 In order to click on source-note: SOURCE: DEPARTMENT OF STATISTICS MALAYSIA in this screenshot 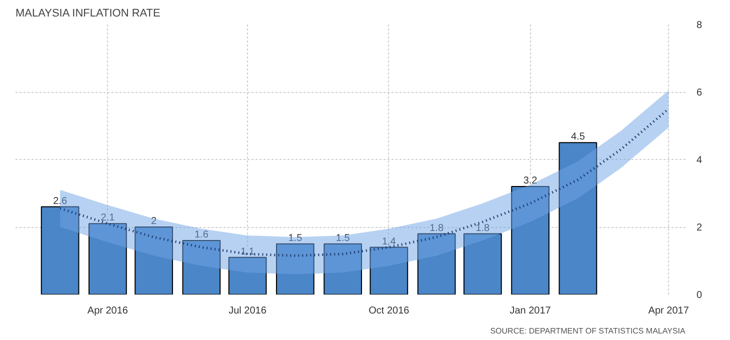, I will do `click(588, 331)`.